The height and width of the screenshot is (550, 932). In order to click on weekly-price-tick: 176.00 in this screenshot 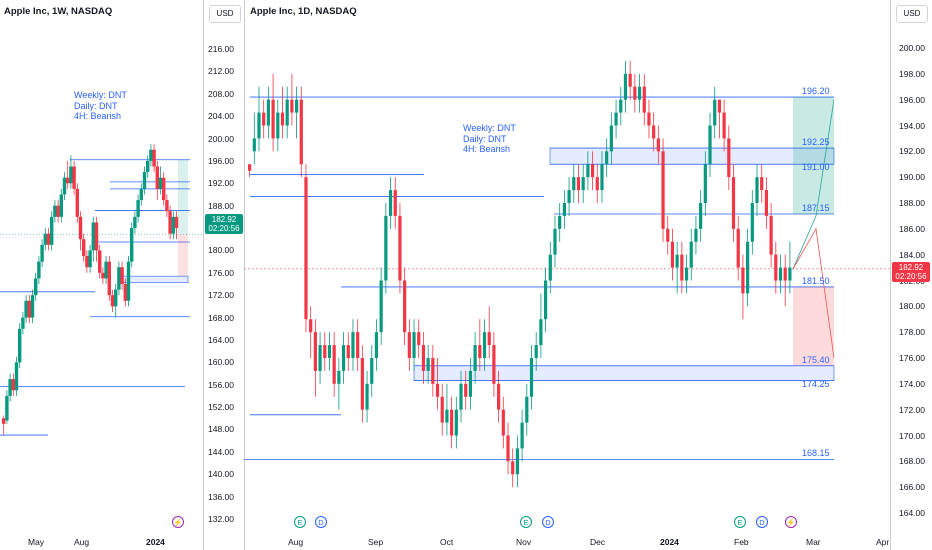, I will do `click(221, 272)`.